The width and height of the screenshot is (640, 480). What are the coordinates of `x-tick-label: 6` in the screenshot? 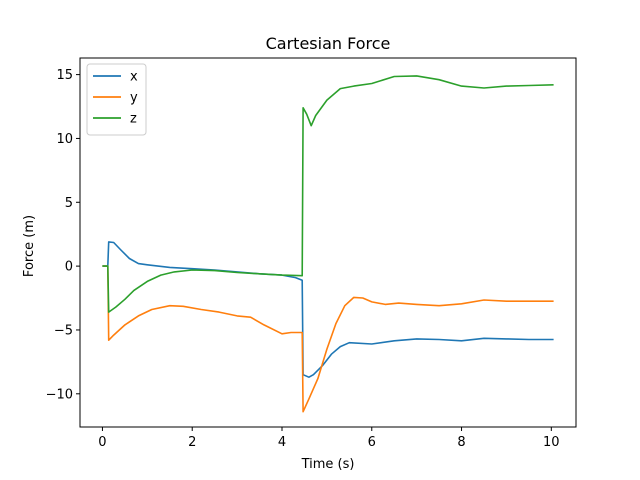 It's located at (372, 442).